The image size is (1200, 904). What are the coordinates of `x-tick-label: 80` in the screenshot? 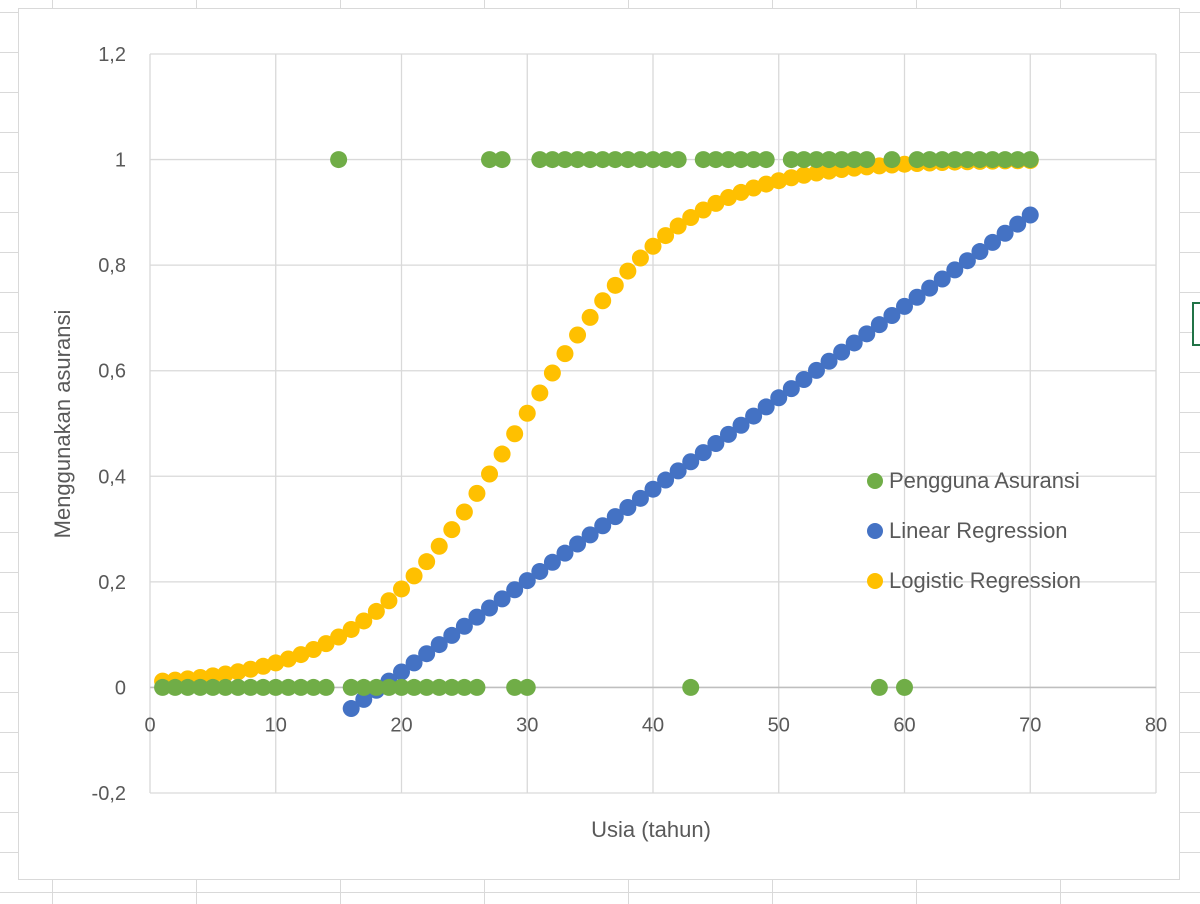 It's located at (1156, 725).